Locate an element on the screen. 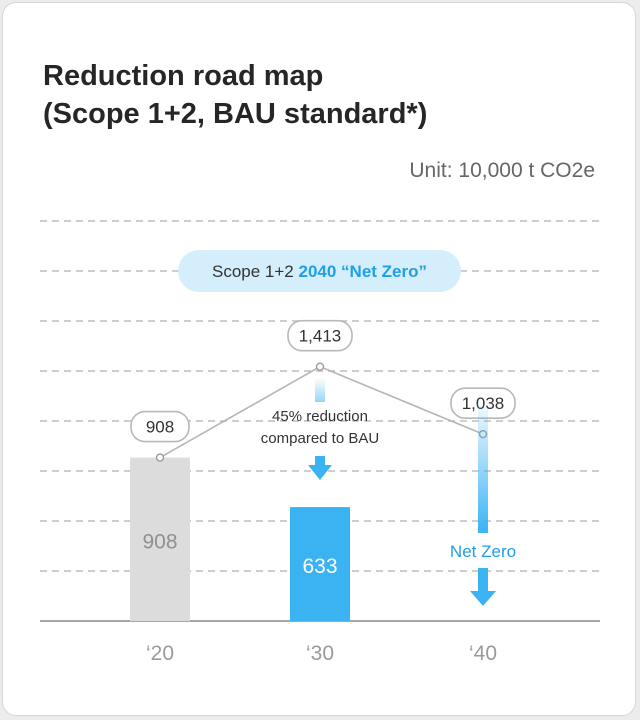  bars: 908 633 is located at coordinates (240, 539).